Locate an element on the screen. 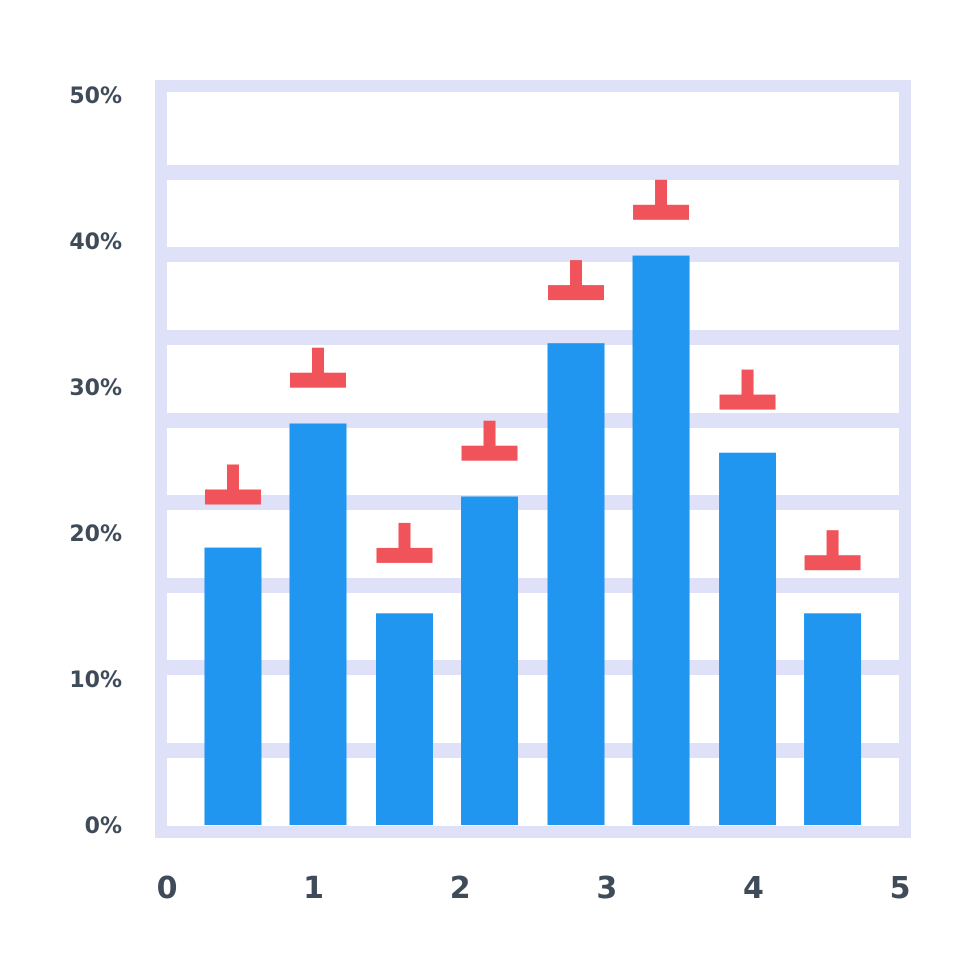 The image size is (980, 980). y-tick-label: 0% is located at coordinates (103, 826).